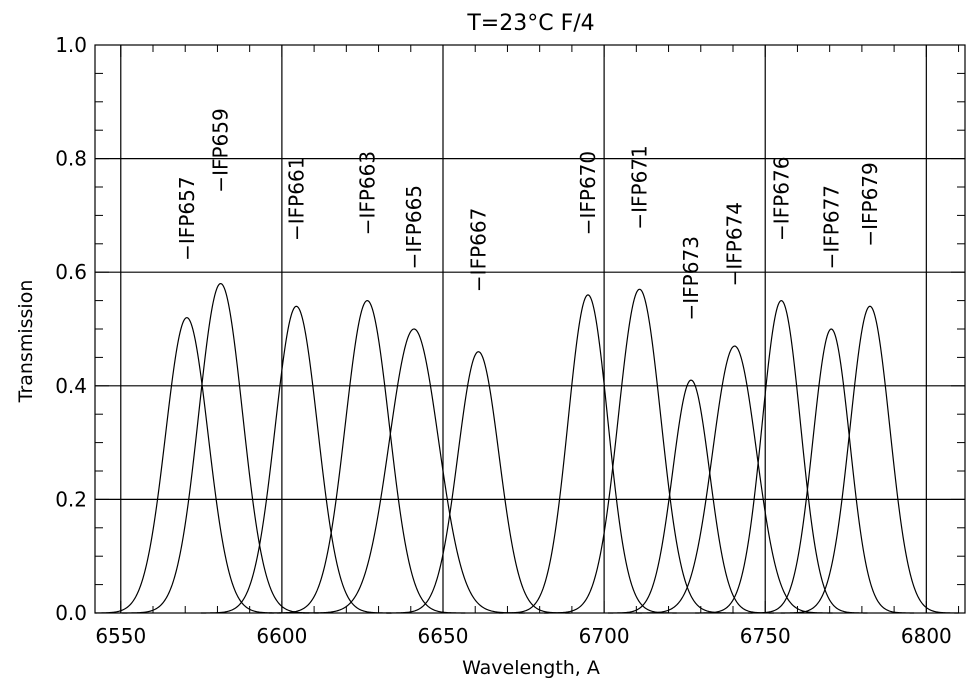  What do you see at coordinates (735, 244) in the screenshot?
I see `label-IFP674: −IFP674` at bounding box center [735, 244].